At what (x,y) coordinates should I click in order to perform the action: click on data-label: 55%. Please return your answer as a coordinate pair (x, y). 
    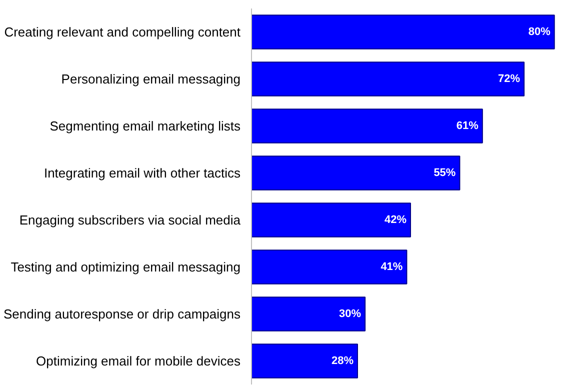
    Looking at the image, I should click on (445, 173).